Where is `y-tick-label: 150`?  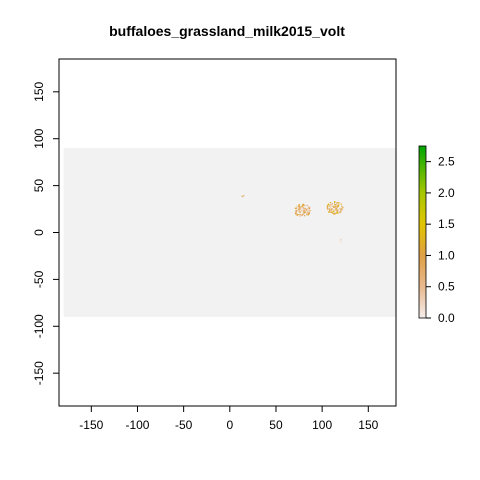
y-tick-label: 150 is located at coordinates (39, 91).